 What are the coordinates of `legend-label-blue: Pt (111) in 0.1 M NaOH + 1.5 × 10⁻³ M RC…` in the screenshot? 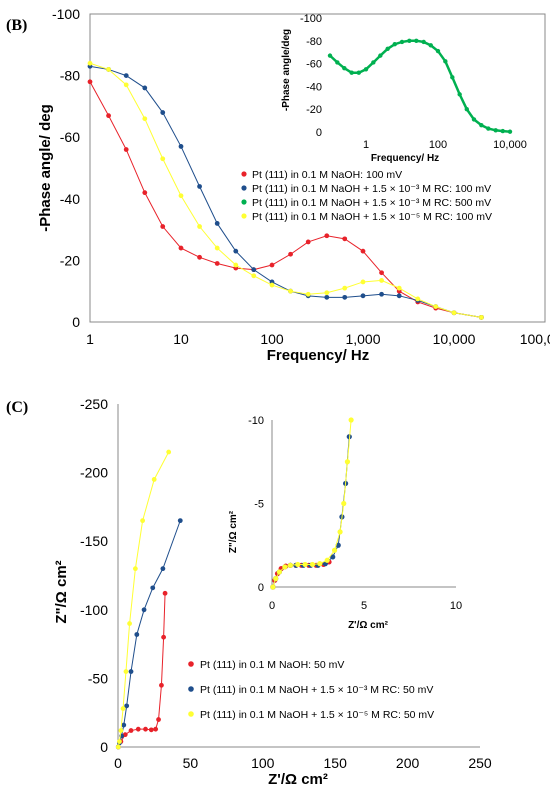 It's located at (371, 189).